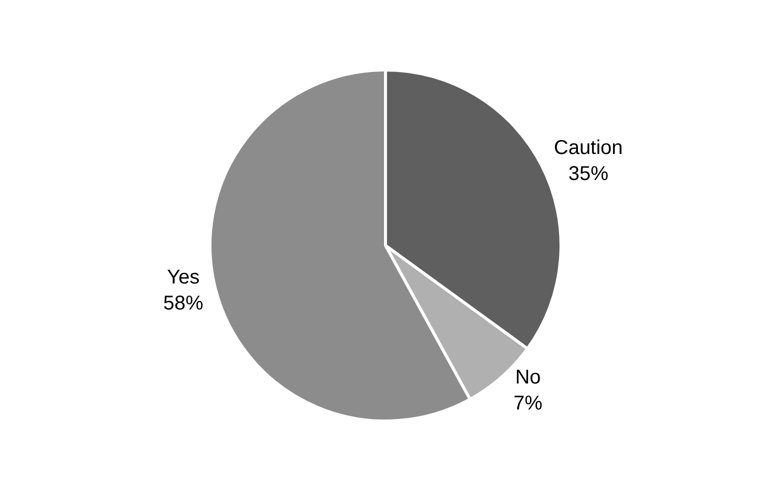  Describe the element at coordinates (528, 403) in the screenshot. I see `data-label: 7%` at that location.